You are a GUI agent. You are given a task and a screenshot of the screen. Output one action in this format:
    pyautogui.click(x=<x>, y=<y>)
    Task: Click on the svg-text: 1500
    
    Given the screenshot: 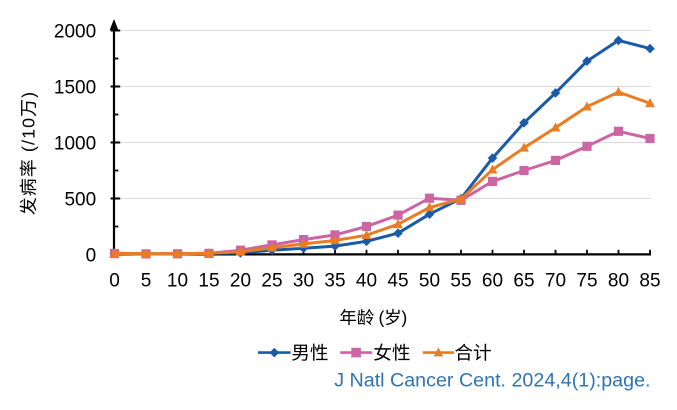 What is the action you would take?
    pyautogui.click(x=75, y=87)
    